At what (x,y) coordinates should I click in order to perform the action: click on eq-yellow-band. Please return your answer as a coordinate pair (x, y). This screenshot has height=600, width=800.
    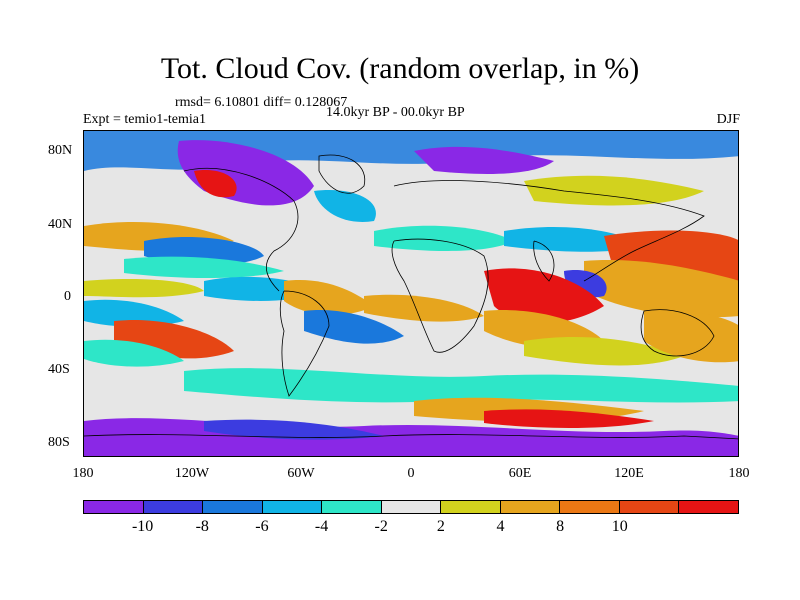
    Looking at the image, I should click on (144, 288).